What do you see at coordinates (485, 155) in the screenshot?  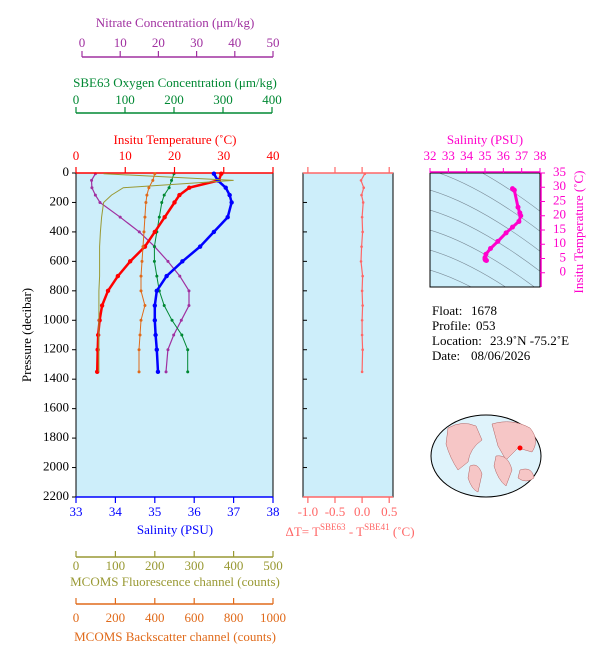 I see `x-tick-label: 35` at bounding box center [485, 155].